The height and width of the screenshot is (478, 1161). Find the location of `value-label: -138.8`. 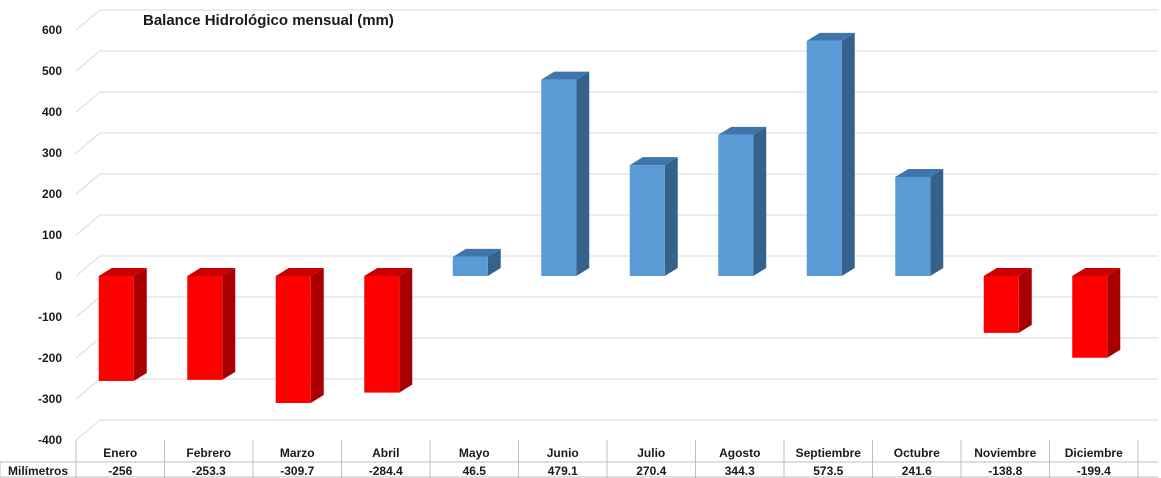

value-label: -138.8 is located at coordinates (1005, 471).